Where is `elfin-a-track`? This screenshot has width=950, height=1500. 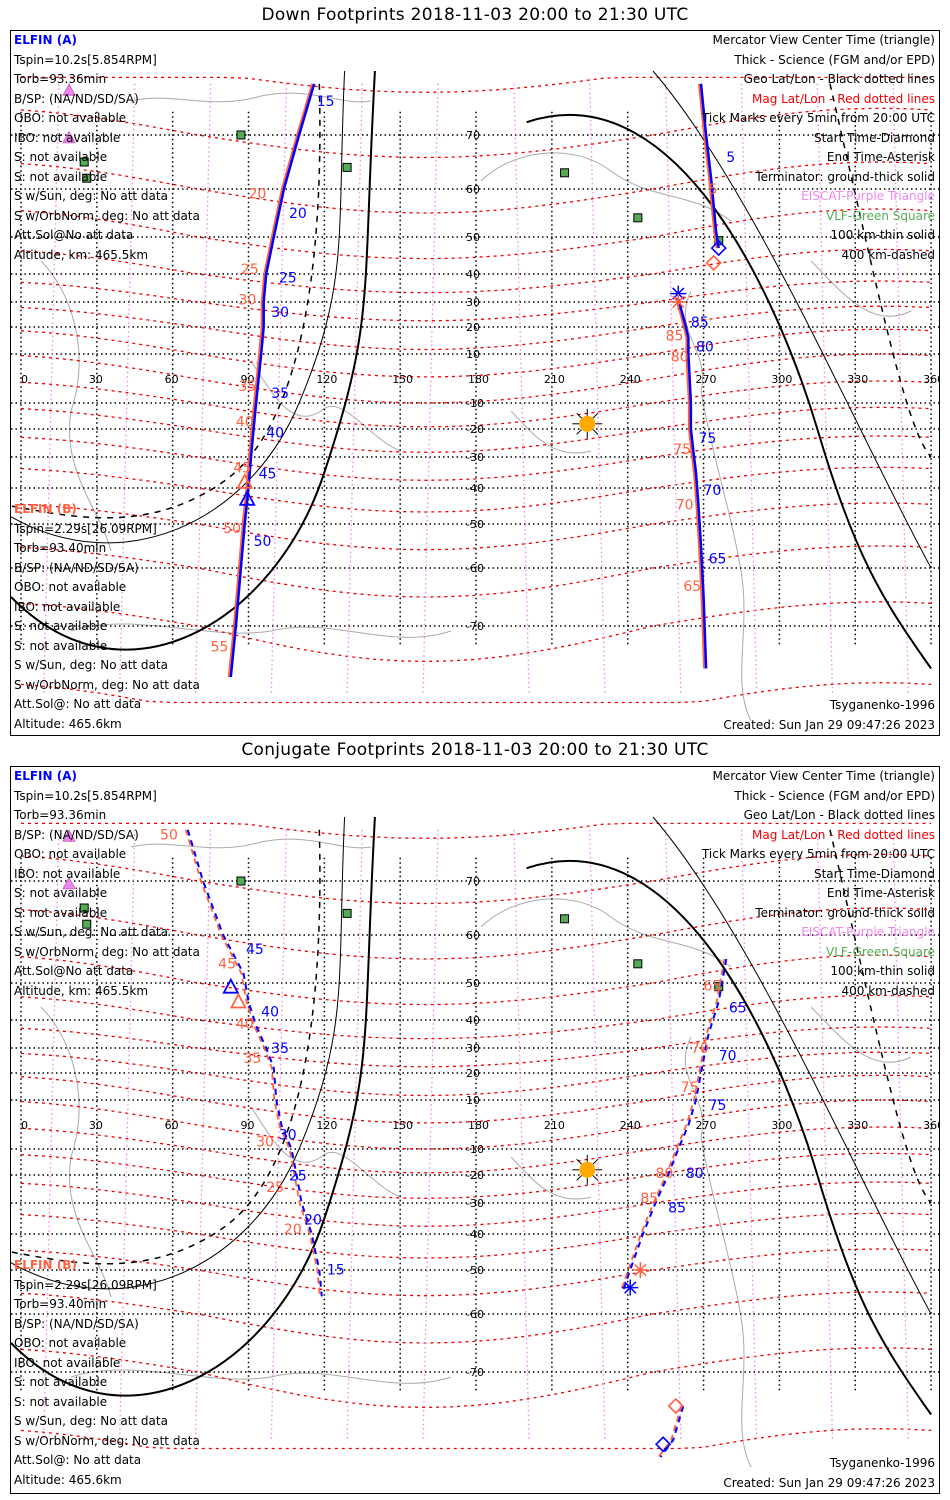
elfin-a-track is located at coordinates (674, 1125).